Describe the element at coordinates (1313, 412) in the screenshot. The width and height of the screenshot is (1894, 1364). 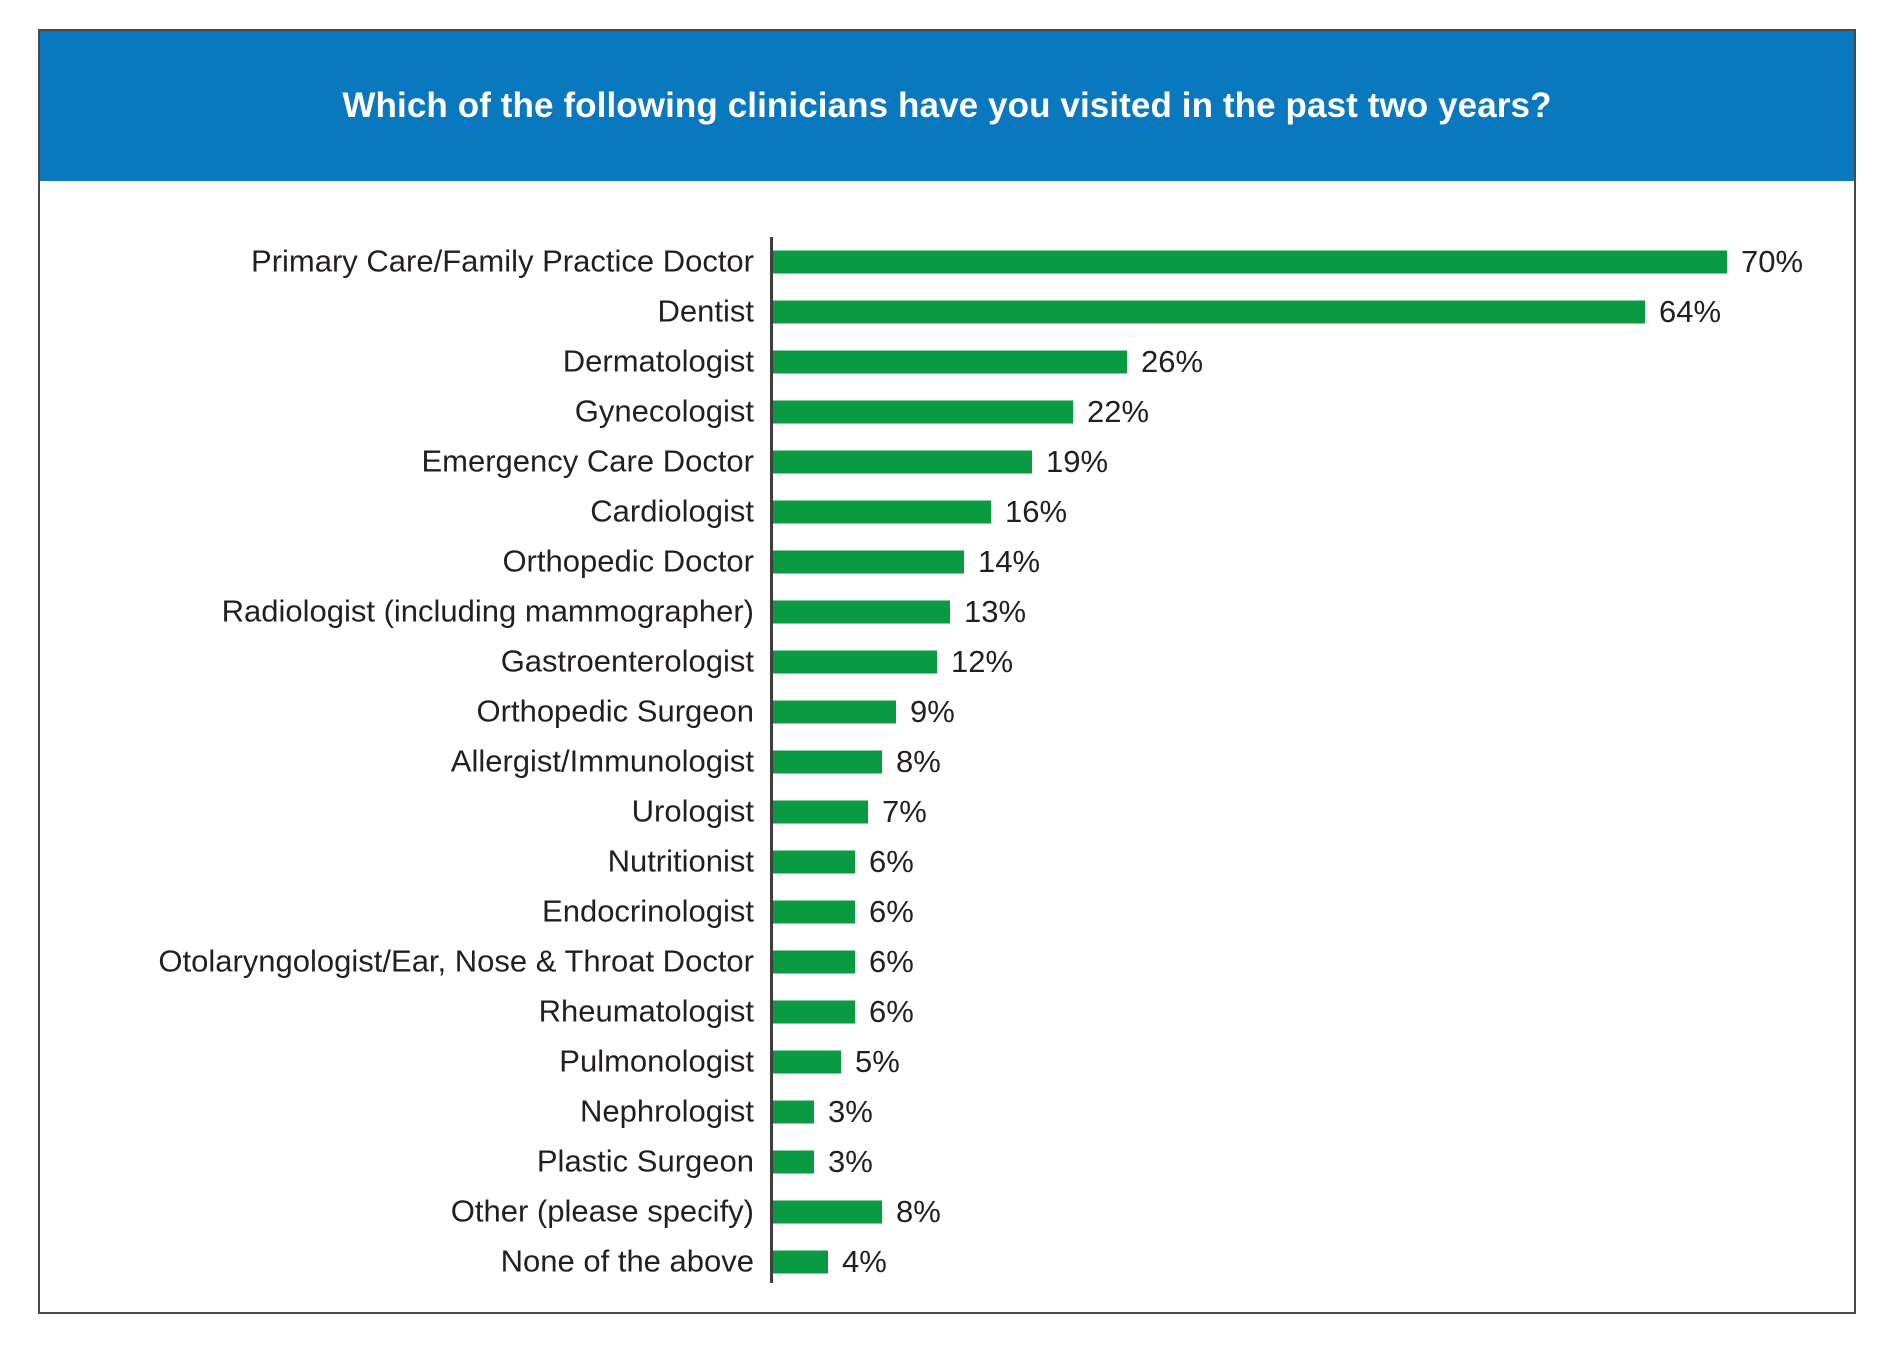
I see `bar-track: 22%` at that location.